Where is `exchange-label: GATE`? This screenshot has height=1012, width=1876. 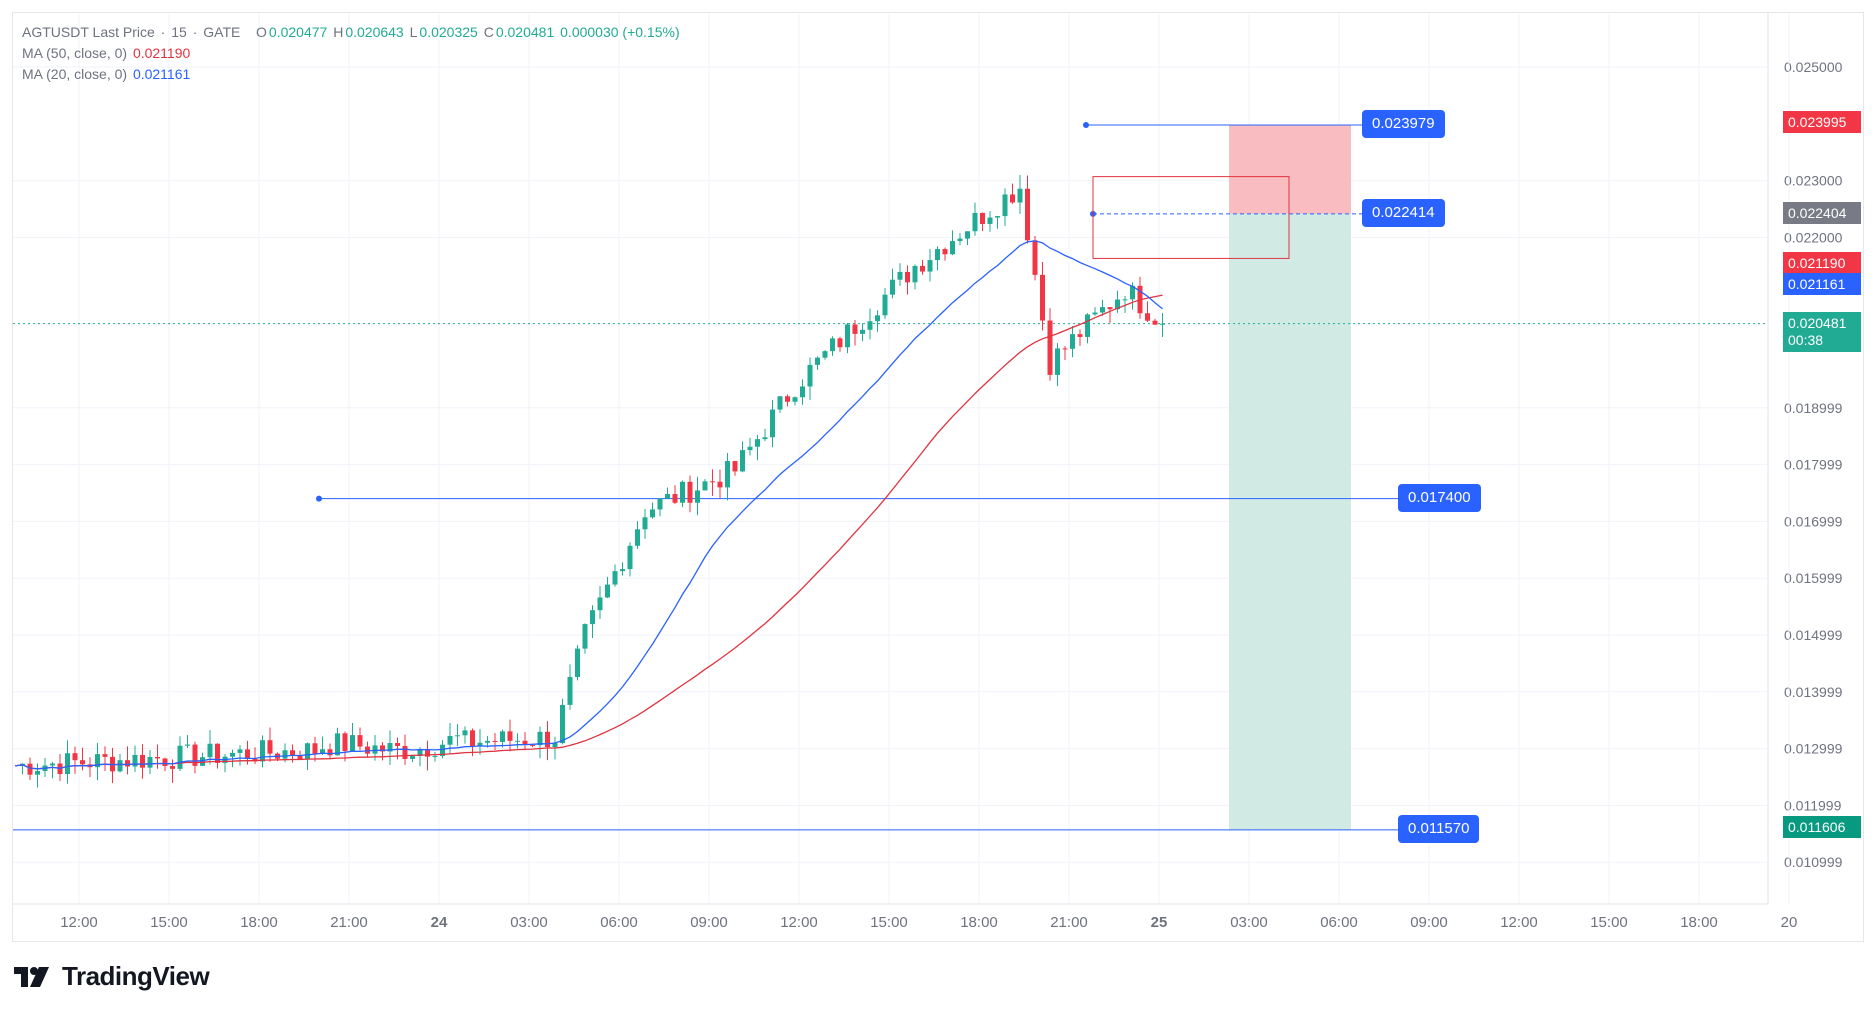
exchange-label: GATE is located at coordinates (222, 32).